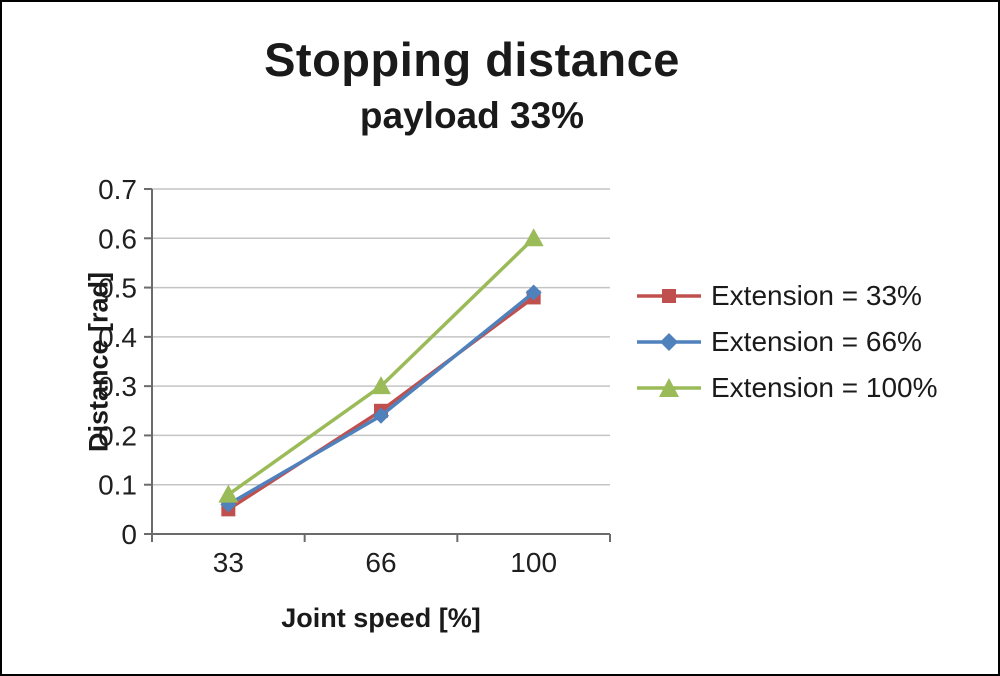 This screenshot has height=676, width=1000. What do you see at coordinates (472, 59) in the screenshot?
I see `chart-title: Stopping distance` at bounding box center [472, 59].